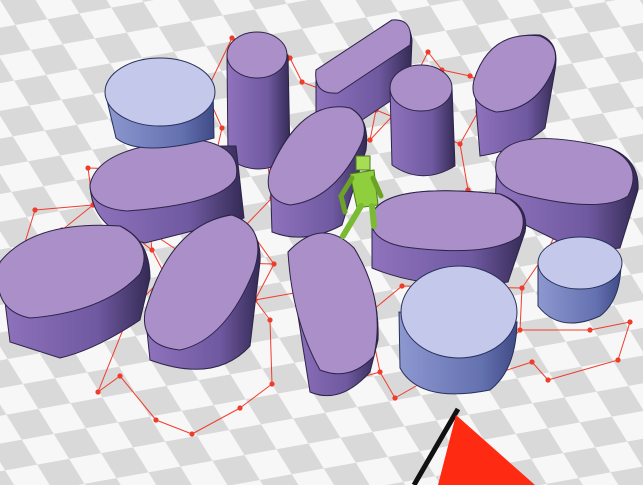  Describe the element at coordinates (473, 446) in the screenshot. I see `goal-flag-icon` at that location.